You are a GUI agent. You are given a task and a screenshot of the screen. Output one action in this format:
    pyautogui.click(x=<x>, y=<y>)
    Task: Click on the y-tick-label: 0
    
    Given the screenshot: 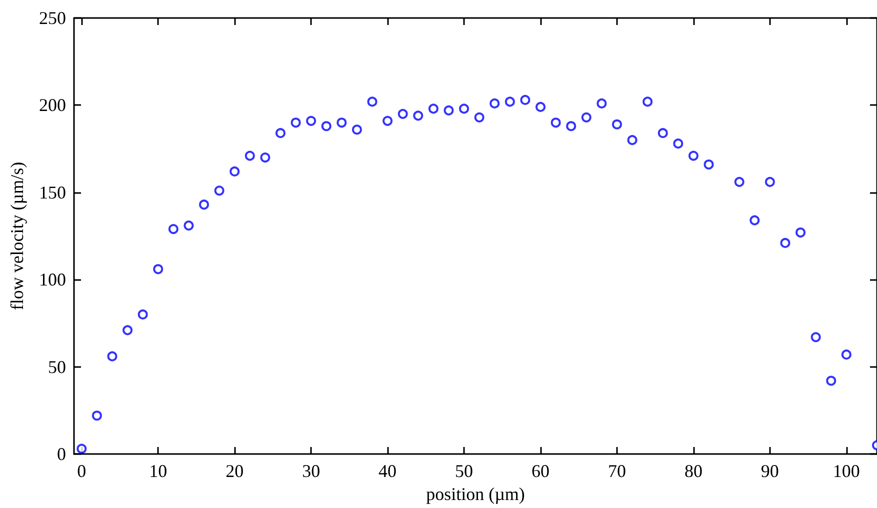 What is the action you would take?
    pyautogui.click(x=61, y=454)
    